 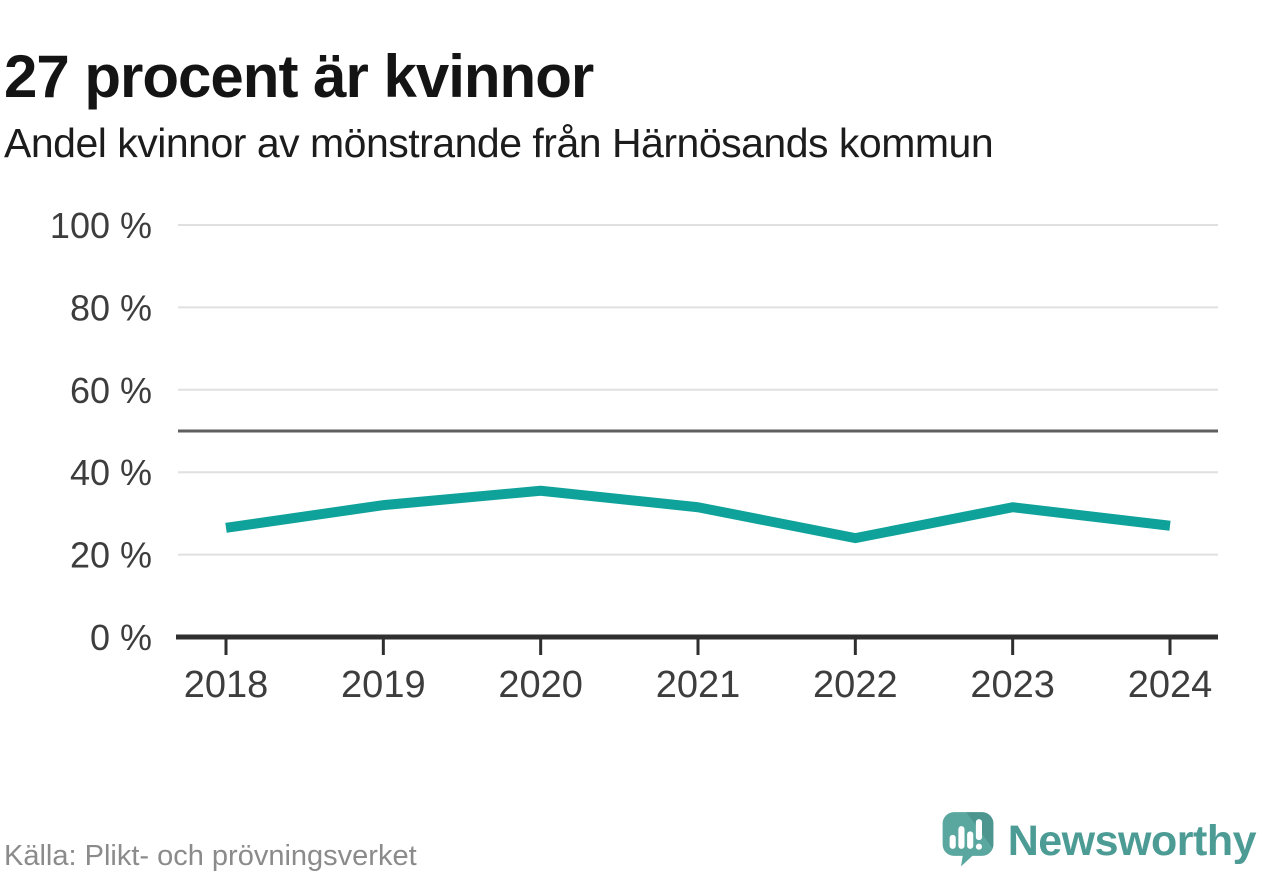 What do you see at coordinates (540, 685) in the screenshot?
I see `x-tick-label: 2020` at bounding box center [540, 685].